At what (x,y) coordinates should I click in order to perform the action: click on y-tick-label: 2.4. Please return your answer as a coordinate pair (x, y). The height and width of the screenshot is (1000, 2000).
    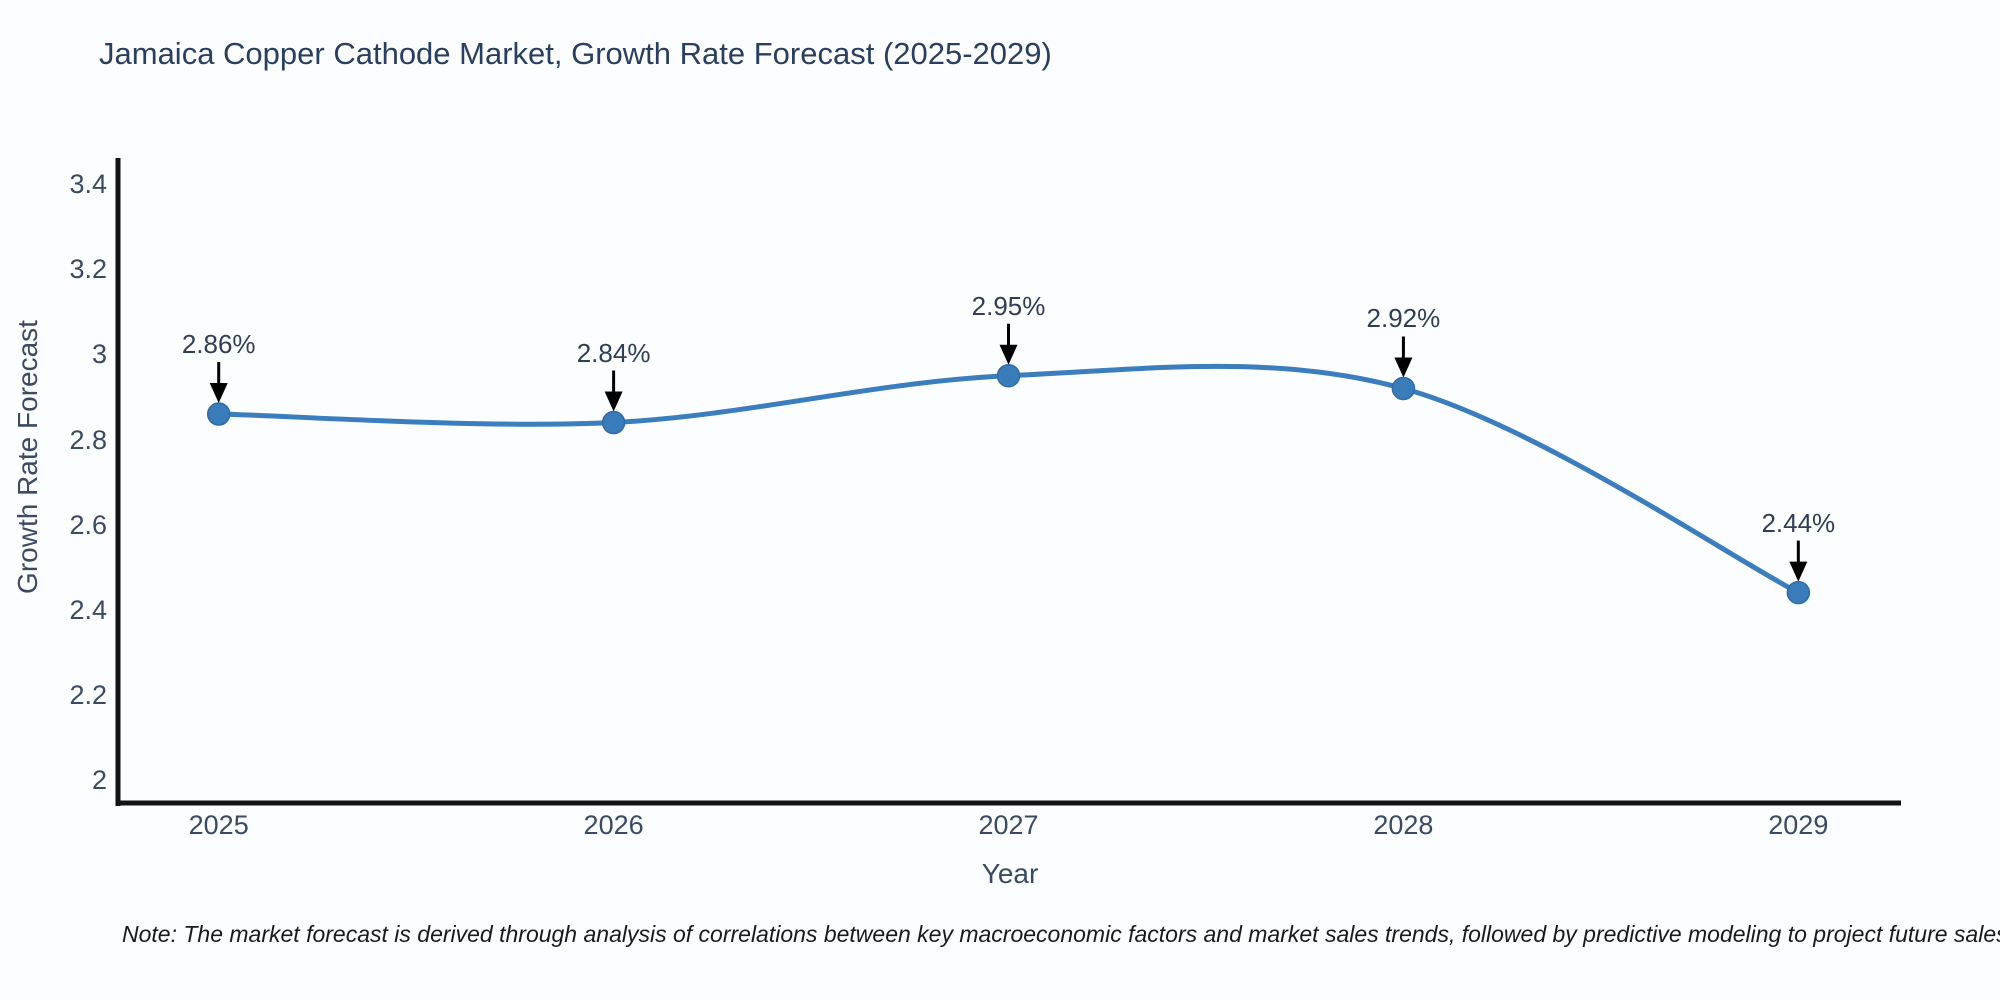
    Looking at the image, I should click on (88, 609).